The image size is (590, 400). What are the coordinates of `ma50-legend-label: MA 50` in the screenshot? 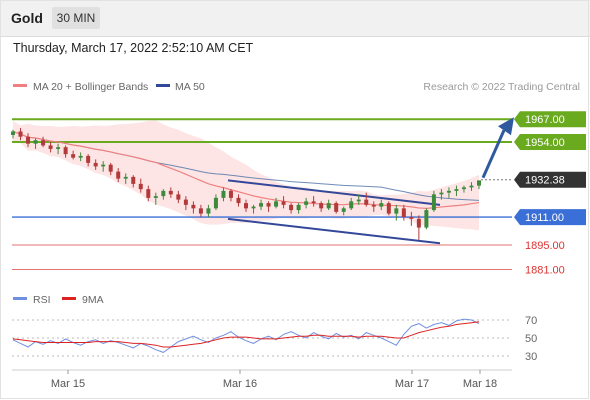 It's located at (190, 87).